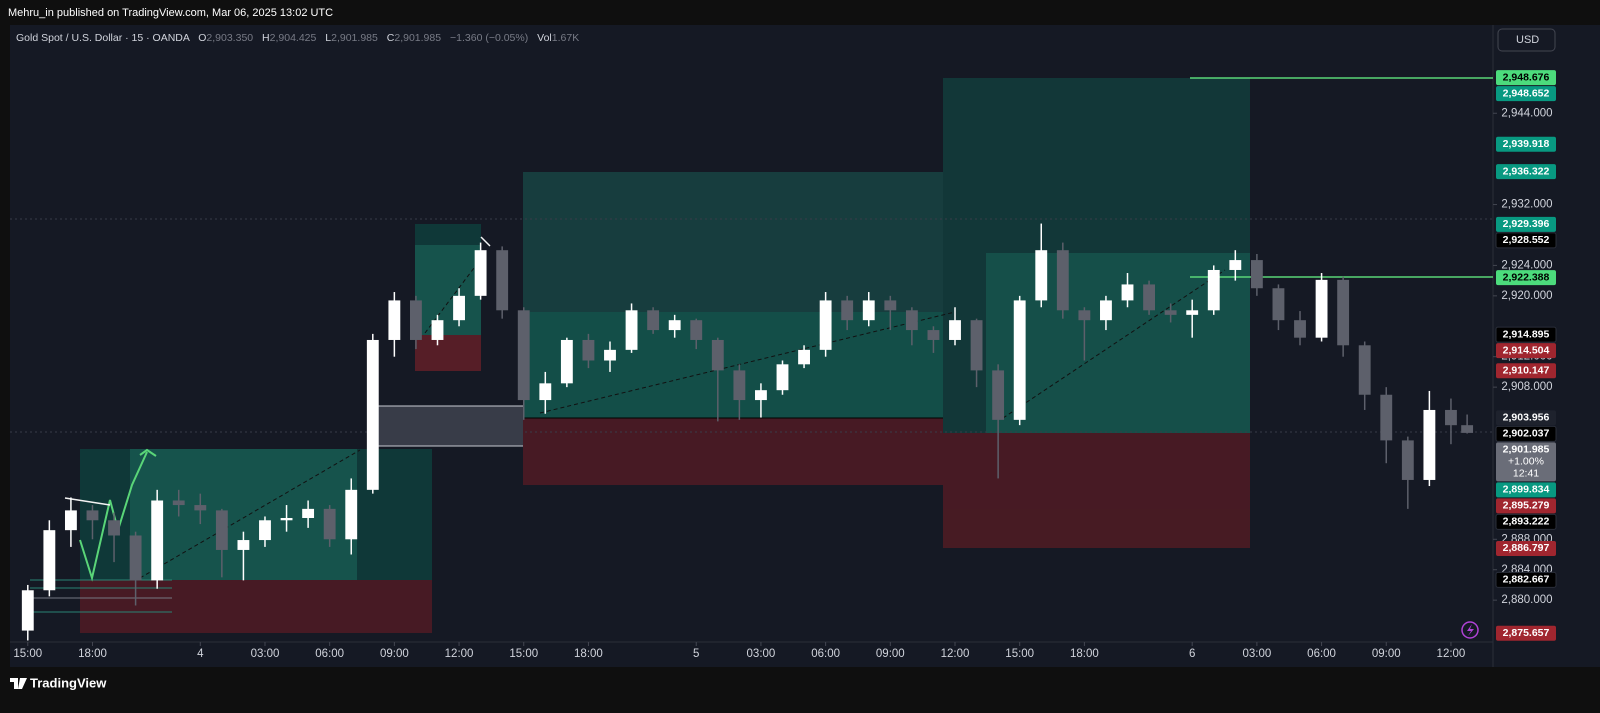 Image resolution: width=1600 pixels, height=713 pixels. Describe the element at coordinates (200, 654) in the screenshot. I see `x-tick-label: 4` at that location.